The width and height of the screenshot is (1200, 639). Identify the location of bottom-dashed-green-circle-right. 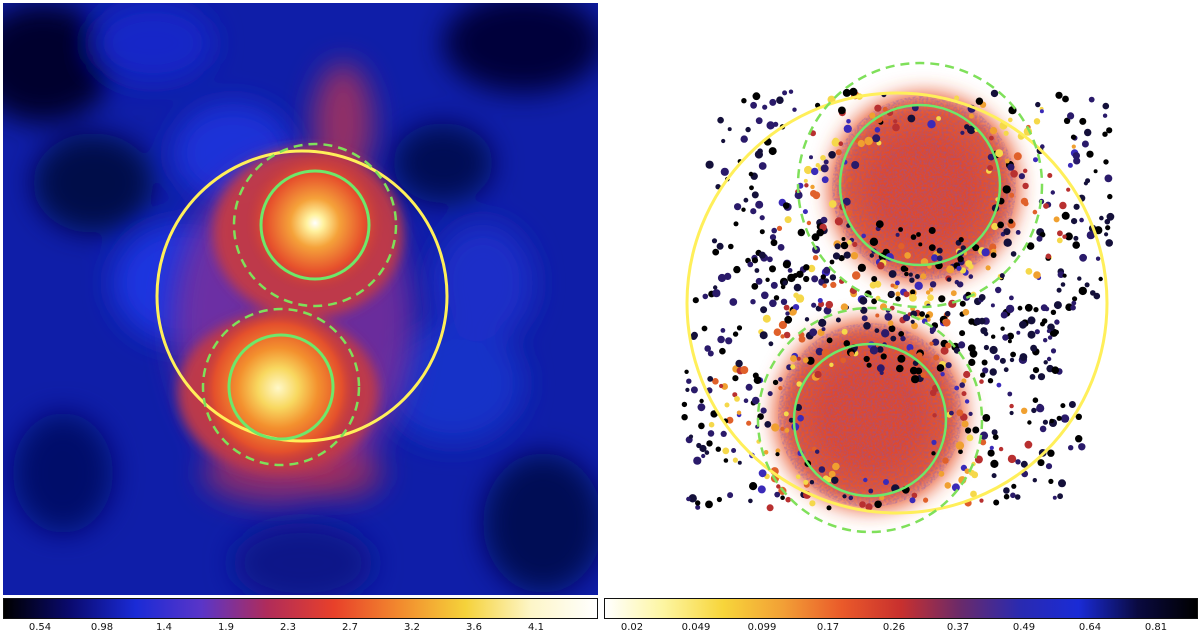
(870, 420).